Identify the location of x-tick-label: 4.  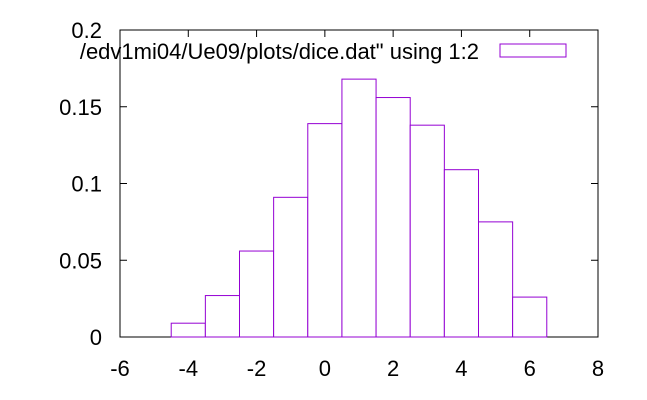
(461, 368).